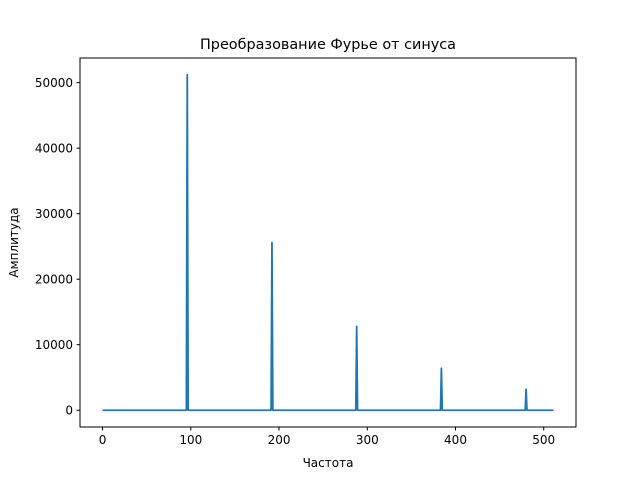 The image size is (640, 484). What do you see at coordinates (54, 345) in the screenshot?
I see `y-tick-label: 10000` at bounding box center [54, 345].